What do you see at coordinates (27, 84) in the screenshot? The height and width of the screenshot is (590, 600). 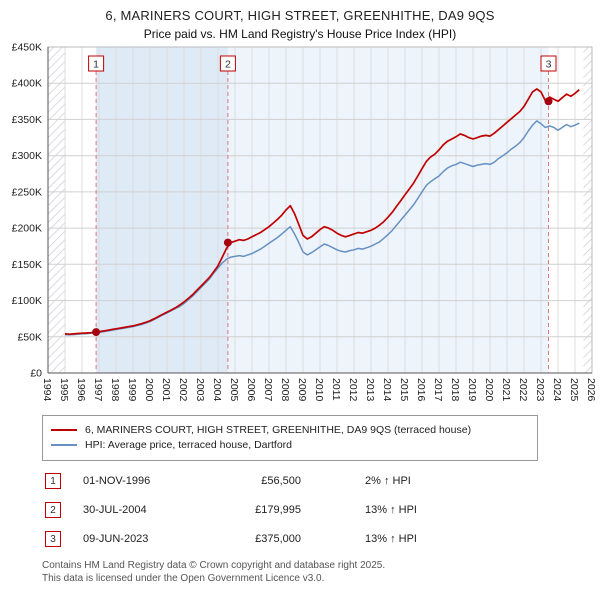 I see `y-tick-label: £400K` at bounding box center [27, 84].